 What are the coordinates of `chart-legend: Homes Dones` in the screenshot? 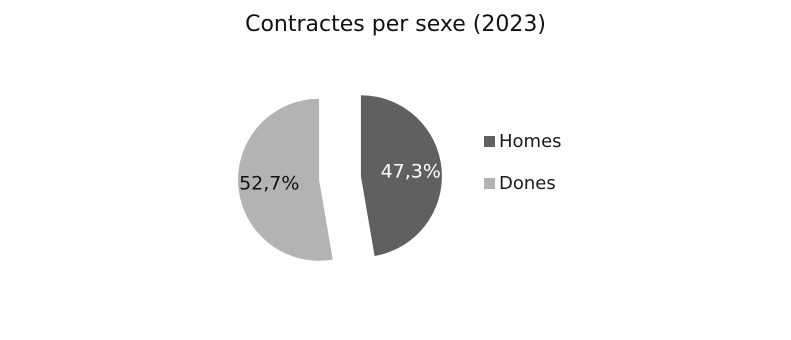 It's located at (523, 172).